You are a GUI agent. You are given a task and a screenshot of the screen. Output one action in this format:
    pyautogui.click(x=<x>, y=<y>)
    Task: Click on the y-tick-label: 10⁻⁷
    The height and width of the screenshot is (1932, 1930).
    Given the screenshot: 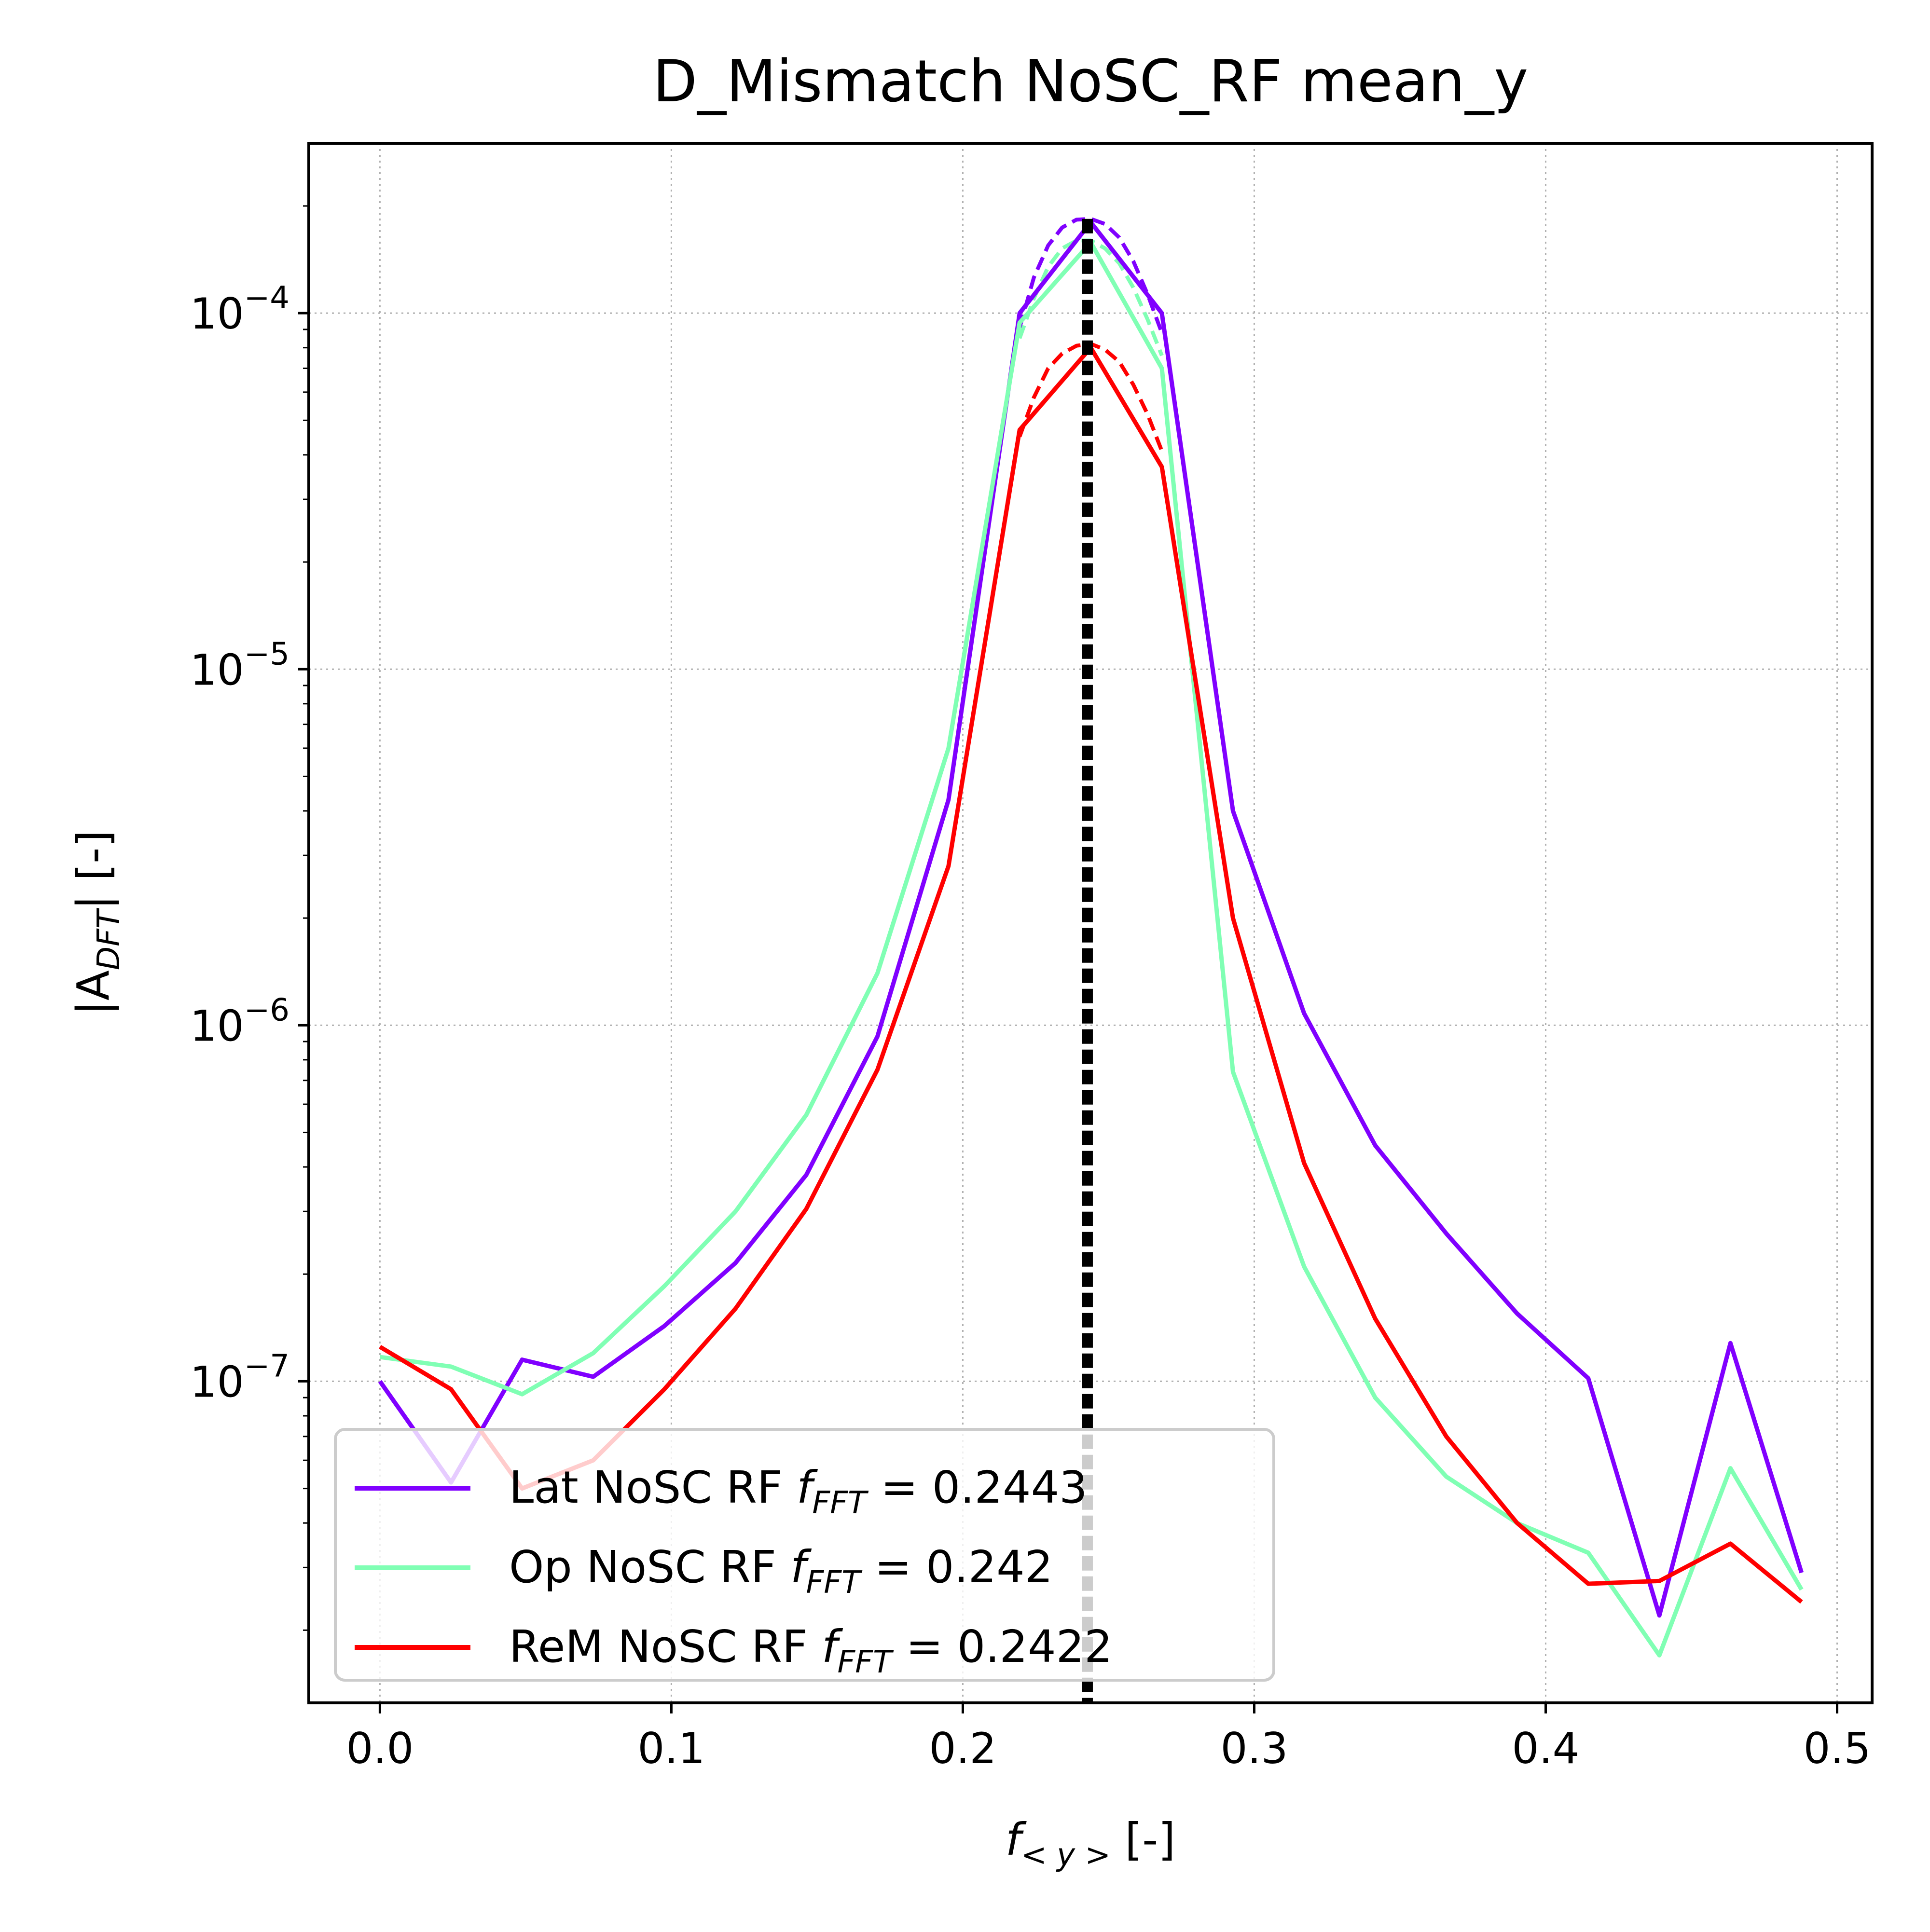 What is the action you would take?
    pyautogui.click(x=240, y=1378)
    